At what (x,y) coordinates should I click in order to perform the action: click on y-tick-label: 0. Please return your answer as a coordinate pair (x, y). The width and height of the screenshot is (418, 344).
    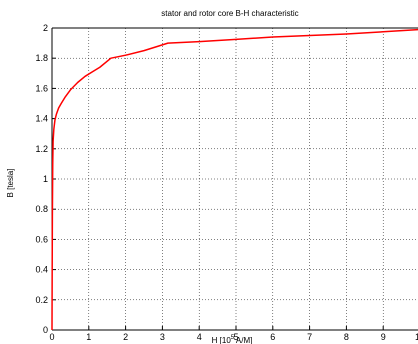
    Looking at the image, I should click on (45, 330).